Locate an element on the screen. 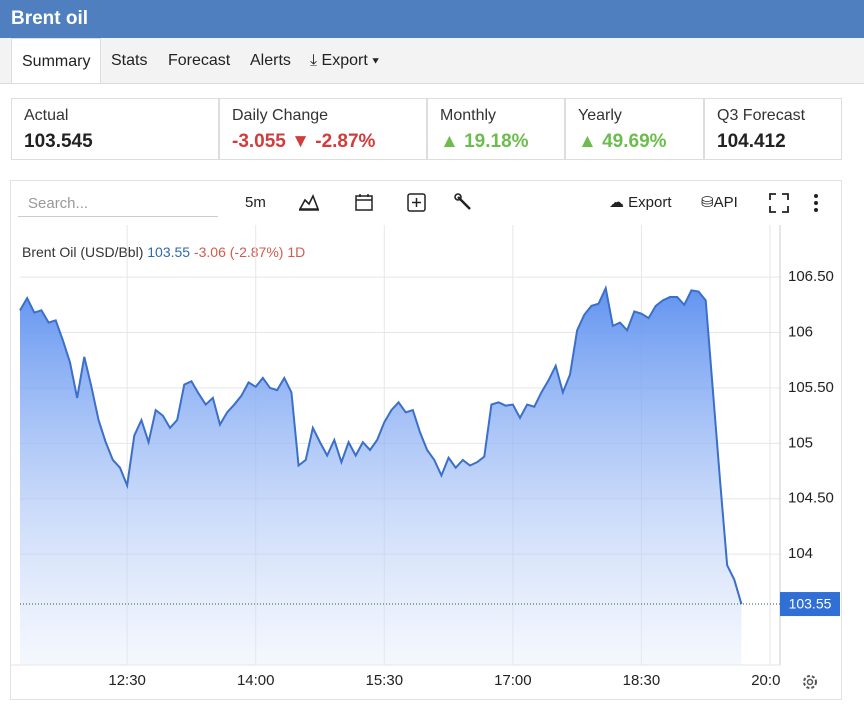  x-tick-label: 15:30 is located at coordinates (385, 680).